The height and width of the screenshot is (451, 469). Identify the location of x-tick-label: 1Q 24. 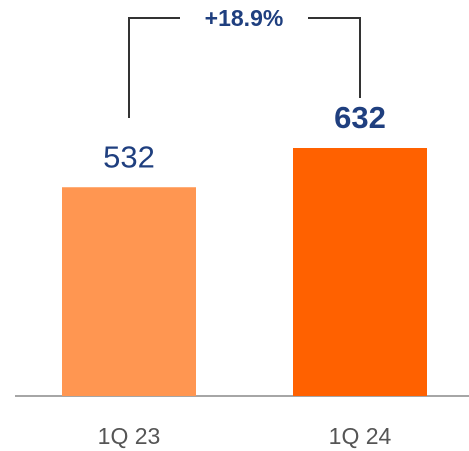
(360, 436).